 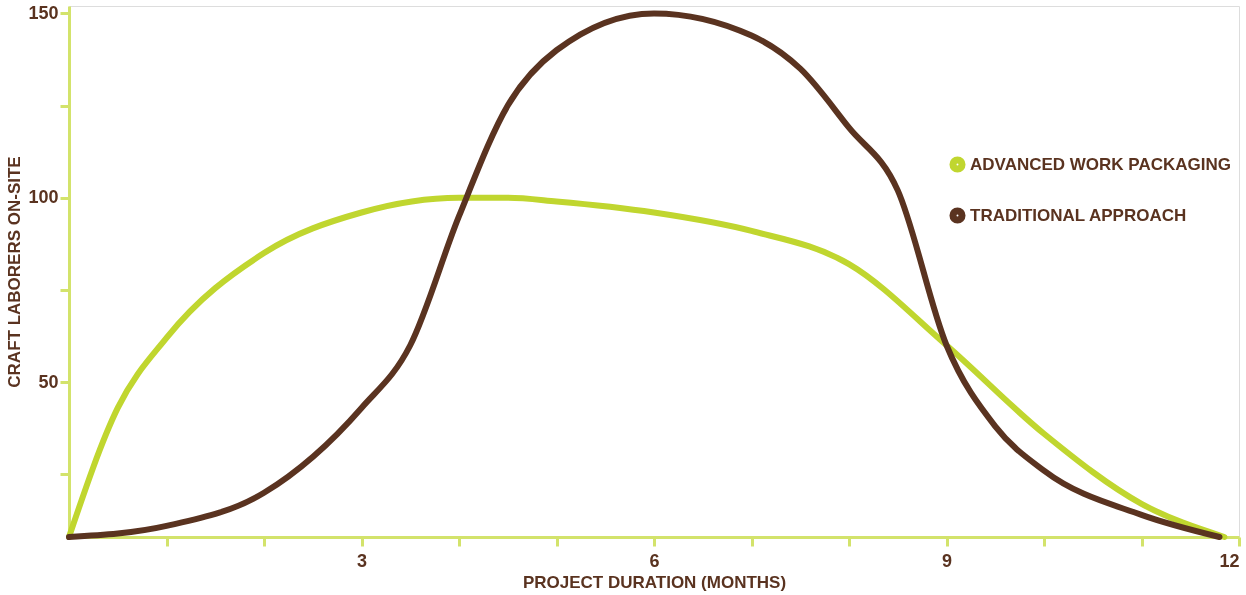 What do you see at coordinates (1100, 164) in the screenshot?
I see `legend-label: ADVANCED WORK PACKAGING` at bounding box center [1100, 164].